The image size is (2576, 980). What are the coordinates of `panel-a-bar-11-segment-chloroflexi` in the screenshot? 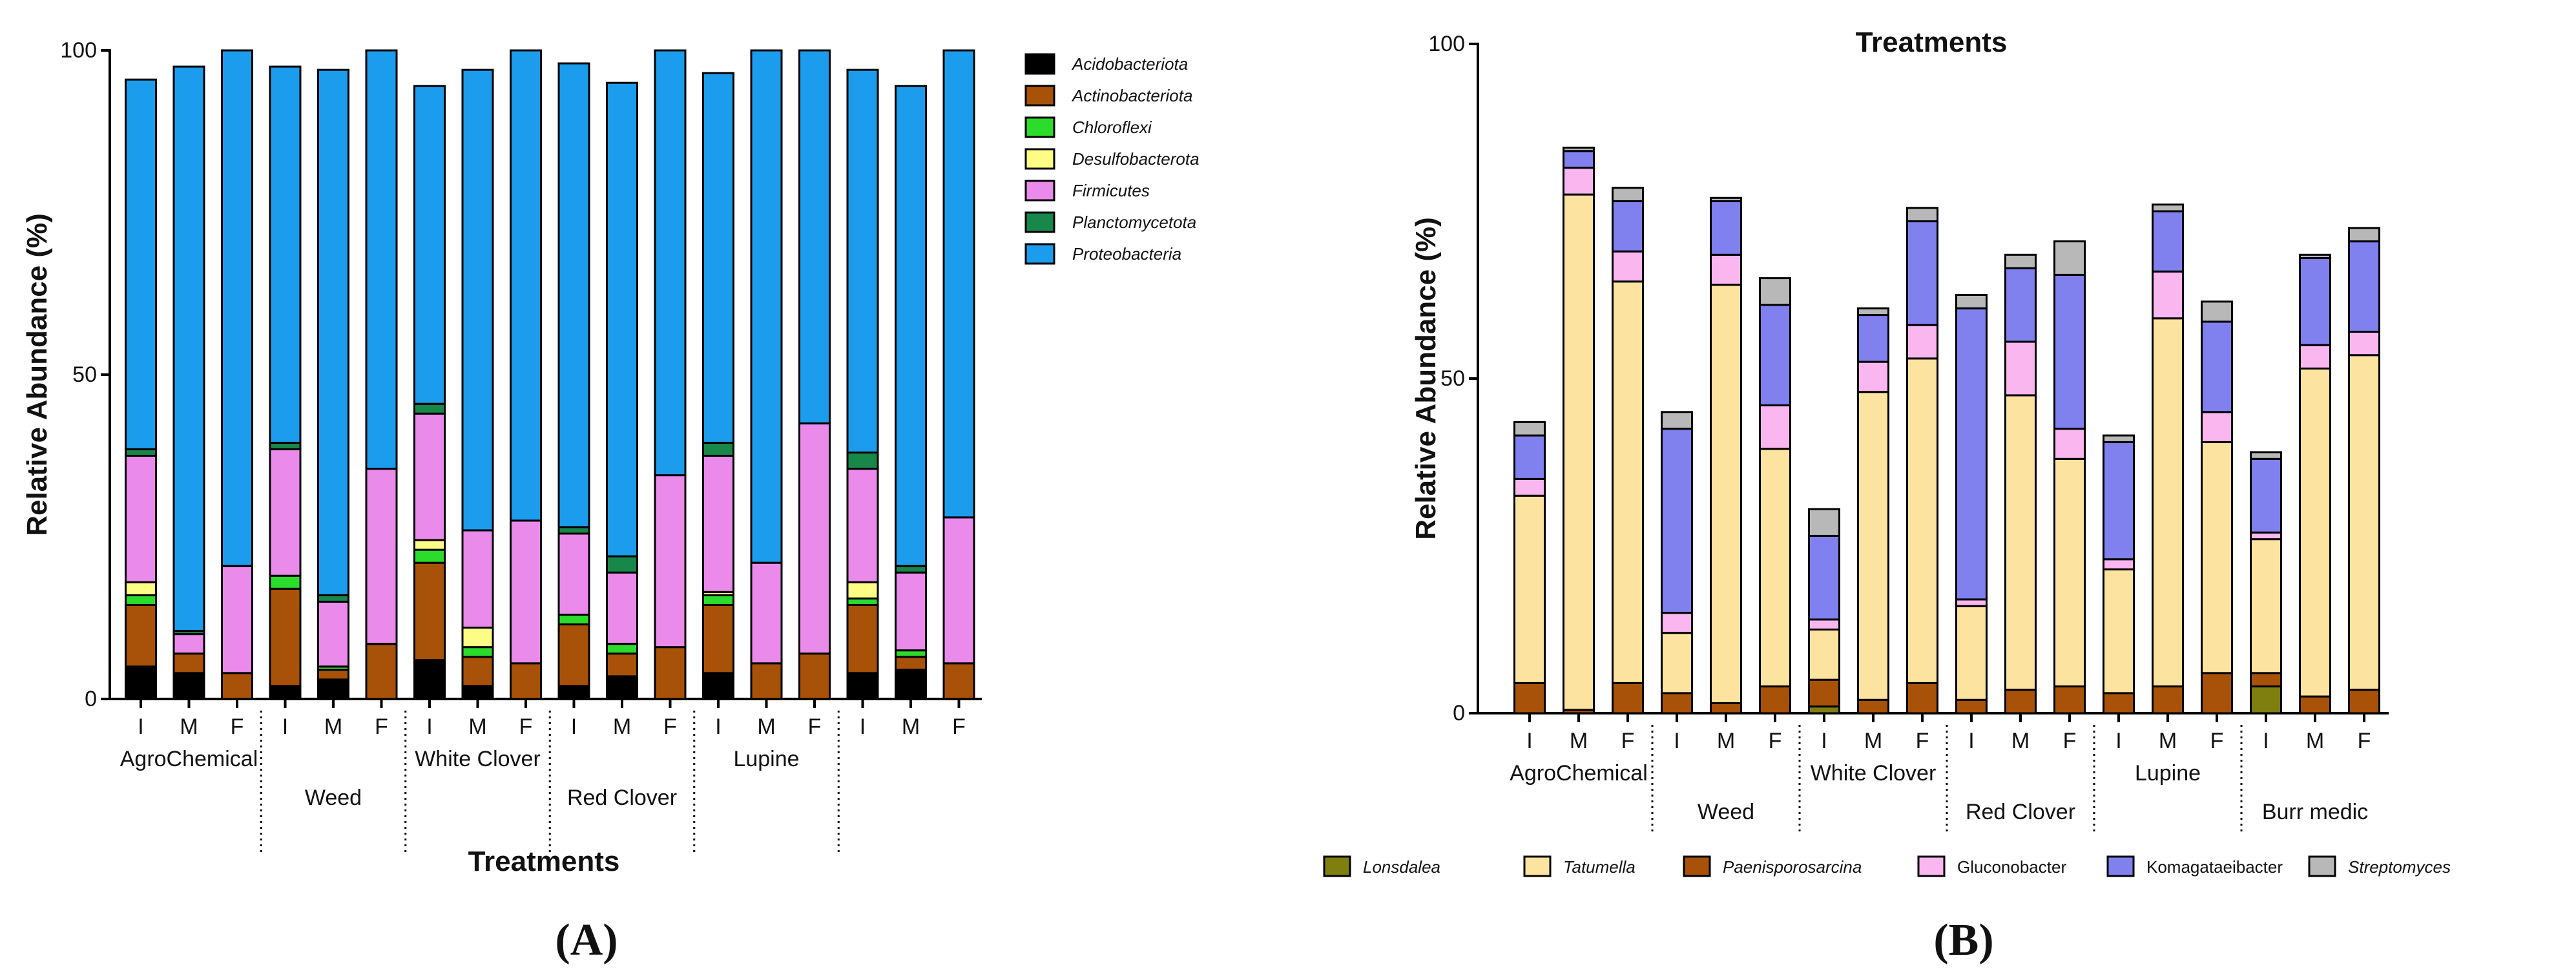 It's located at (622, 649).